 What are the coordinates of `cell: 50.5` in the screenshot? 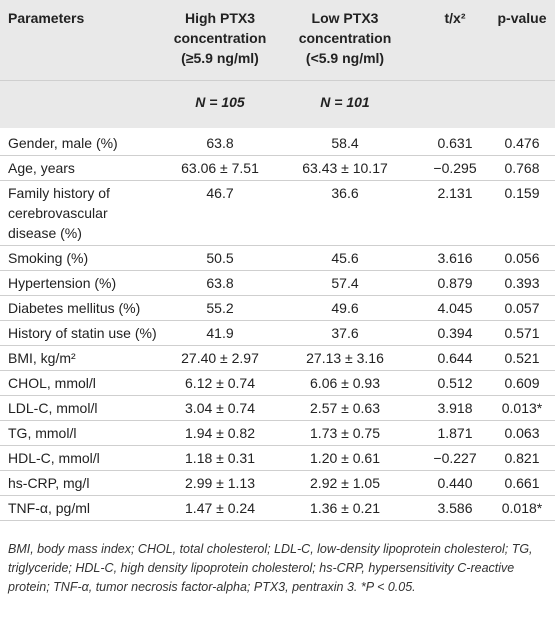 It's located at (220, 258).